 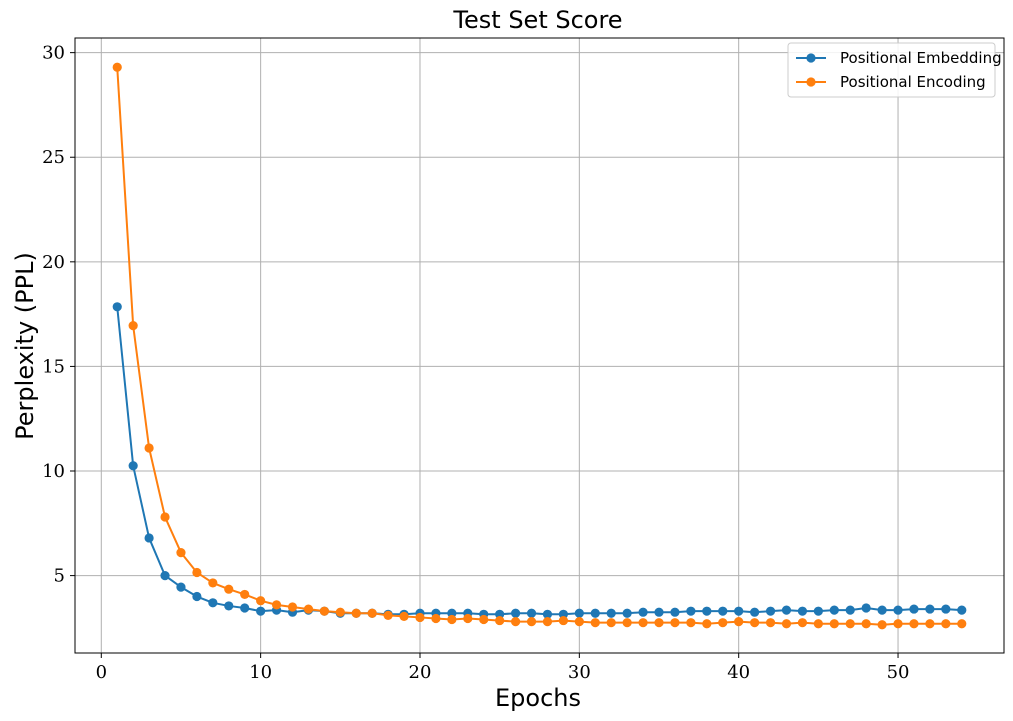 I want to click on y-axis-label: Perplexity (PPL), so click(x=25, y=346).